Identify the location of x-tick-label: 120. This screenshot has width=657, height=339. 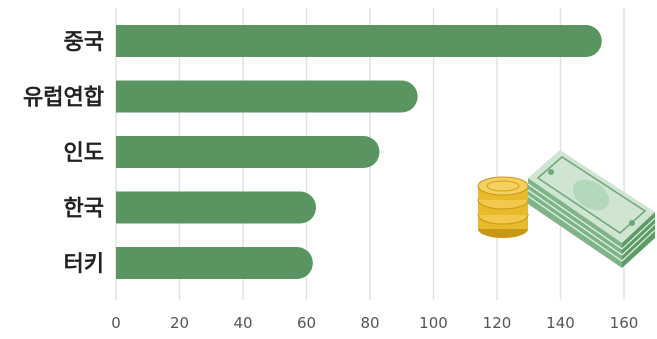
(497, 323).